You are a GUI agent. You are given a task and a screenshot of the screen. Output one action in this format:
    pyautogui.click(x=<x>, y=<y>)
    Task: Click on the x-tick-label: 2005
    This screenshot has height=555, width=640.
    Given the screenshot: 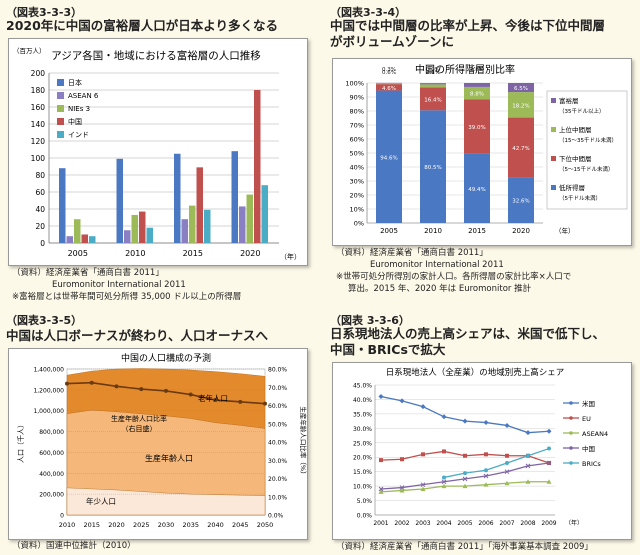 What is the action you would take?
    pyautogui.click(x=389, y=231)
    